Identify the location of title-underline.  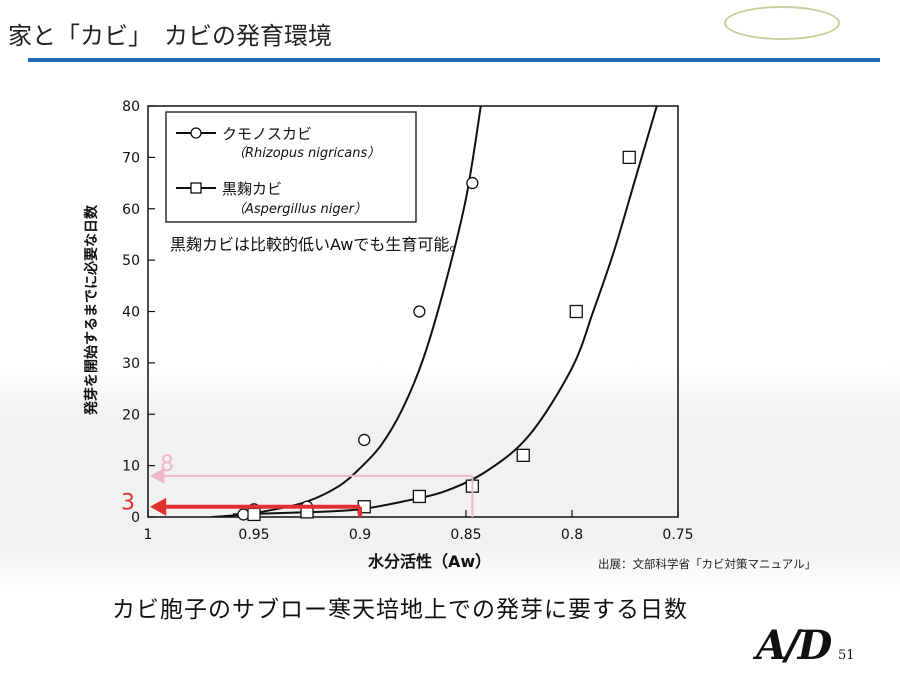
(454, 60).